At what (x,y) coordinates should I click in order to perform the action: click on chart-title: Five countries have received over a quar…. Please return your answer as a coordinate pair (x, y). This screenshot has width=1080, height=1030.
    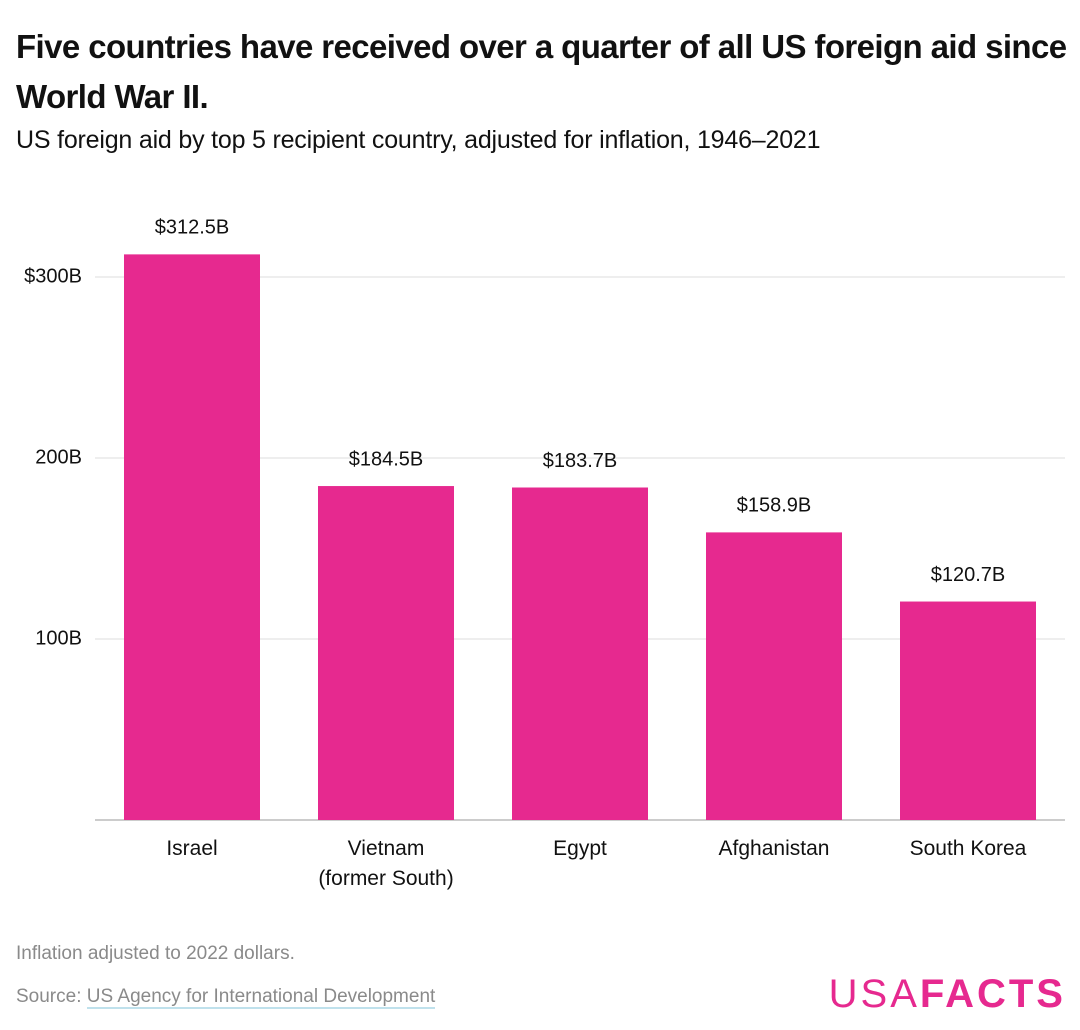
    Looking at the image, I should click on (541, 71).